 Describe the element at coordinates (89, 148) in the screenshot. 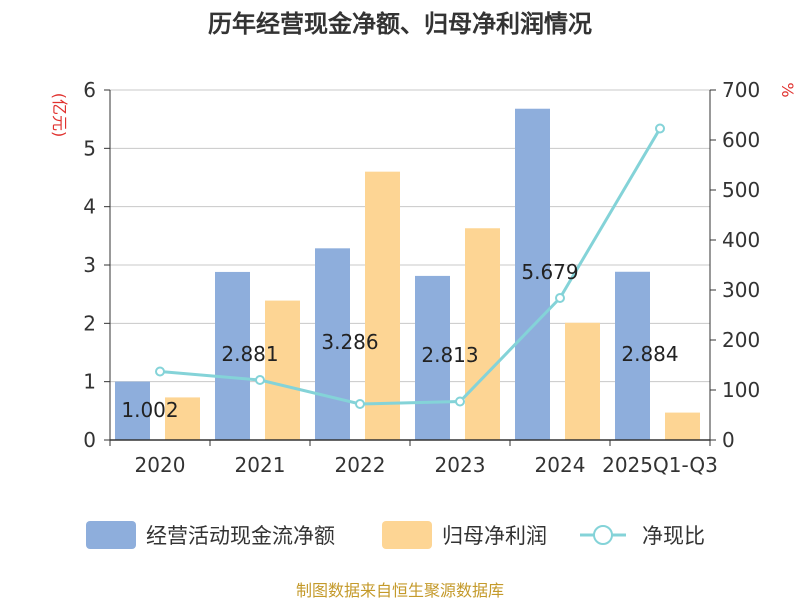

I see `left-tick-label: 5` at that location.